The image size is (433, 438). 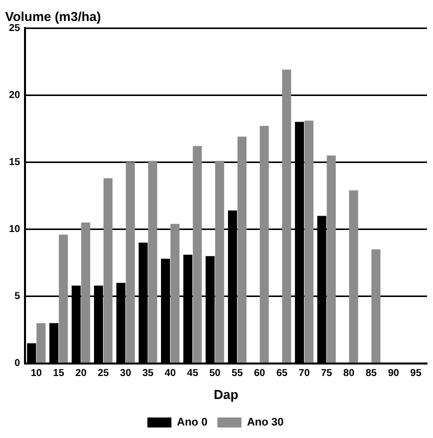 What do you see at coordinates (238, 374) in the screenshot?
I see `x-tick-label: 55` at bounding box center [238, 374].